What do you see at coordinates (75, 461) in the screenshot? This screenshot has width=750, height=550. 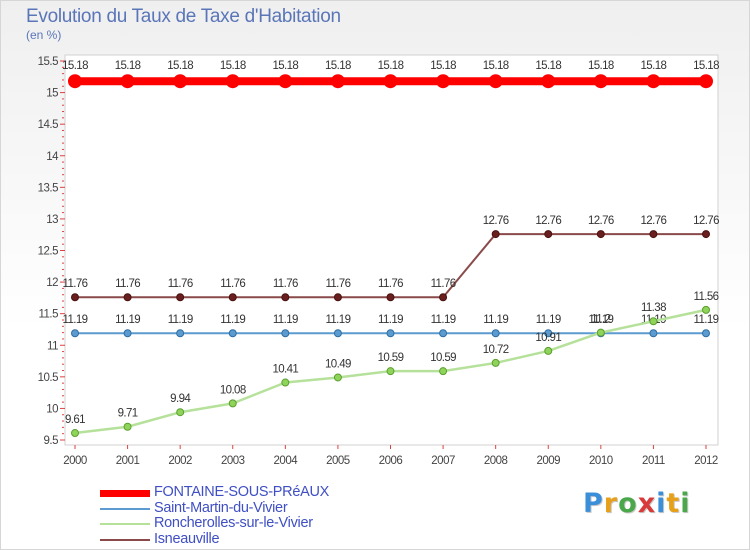 I see `x-tick-label: 2000` at bounding box center [75, 461].